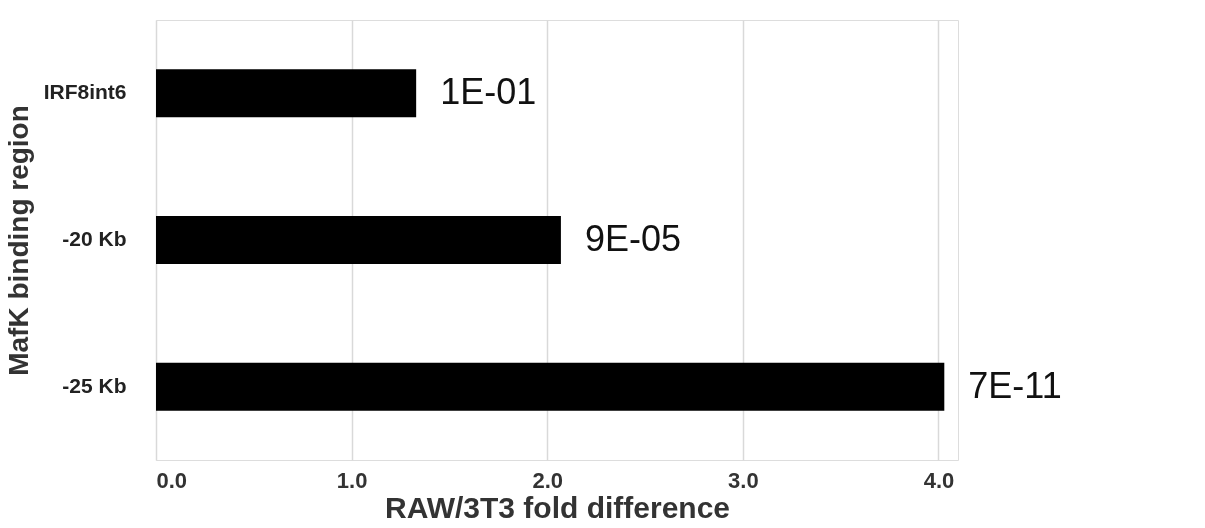  I want to click on y-axis-title: MafK binding region, so click(18, 240).